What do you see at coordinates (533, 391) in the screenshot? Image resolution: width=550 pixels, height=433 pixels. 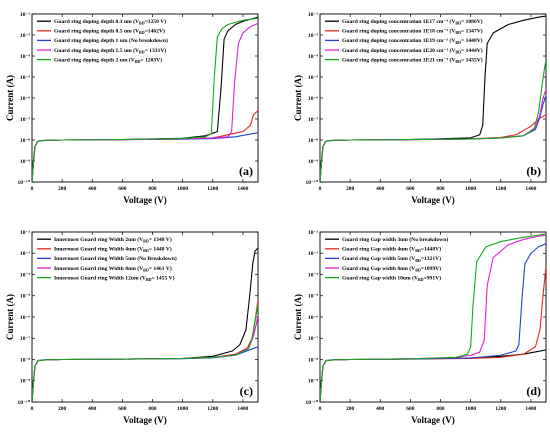 I see `panel-letter: (d)` at bounding box center [533, 391].